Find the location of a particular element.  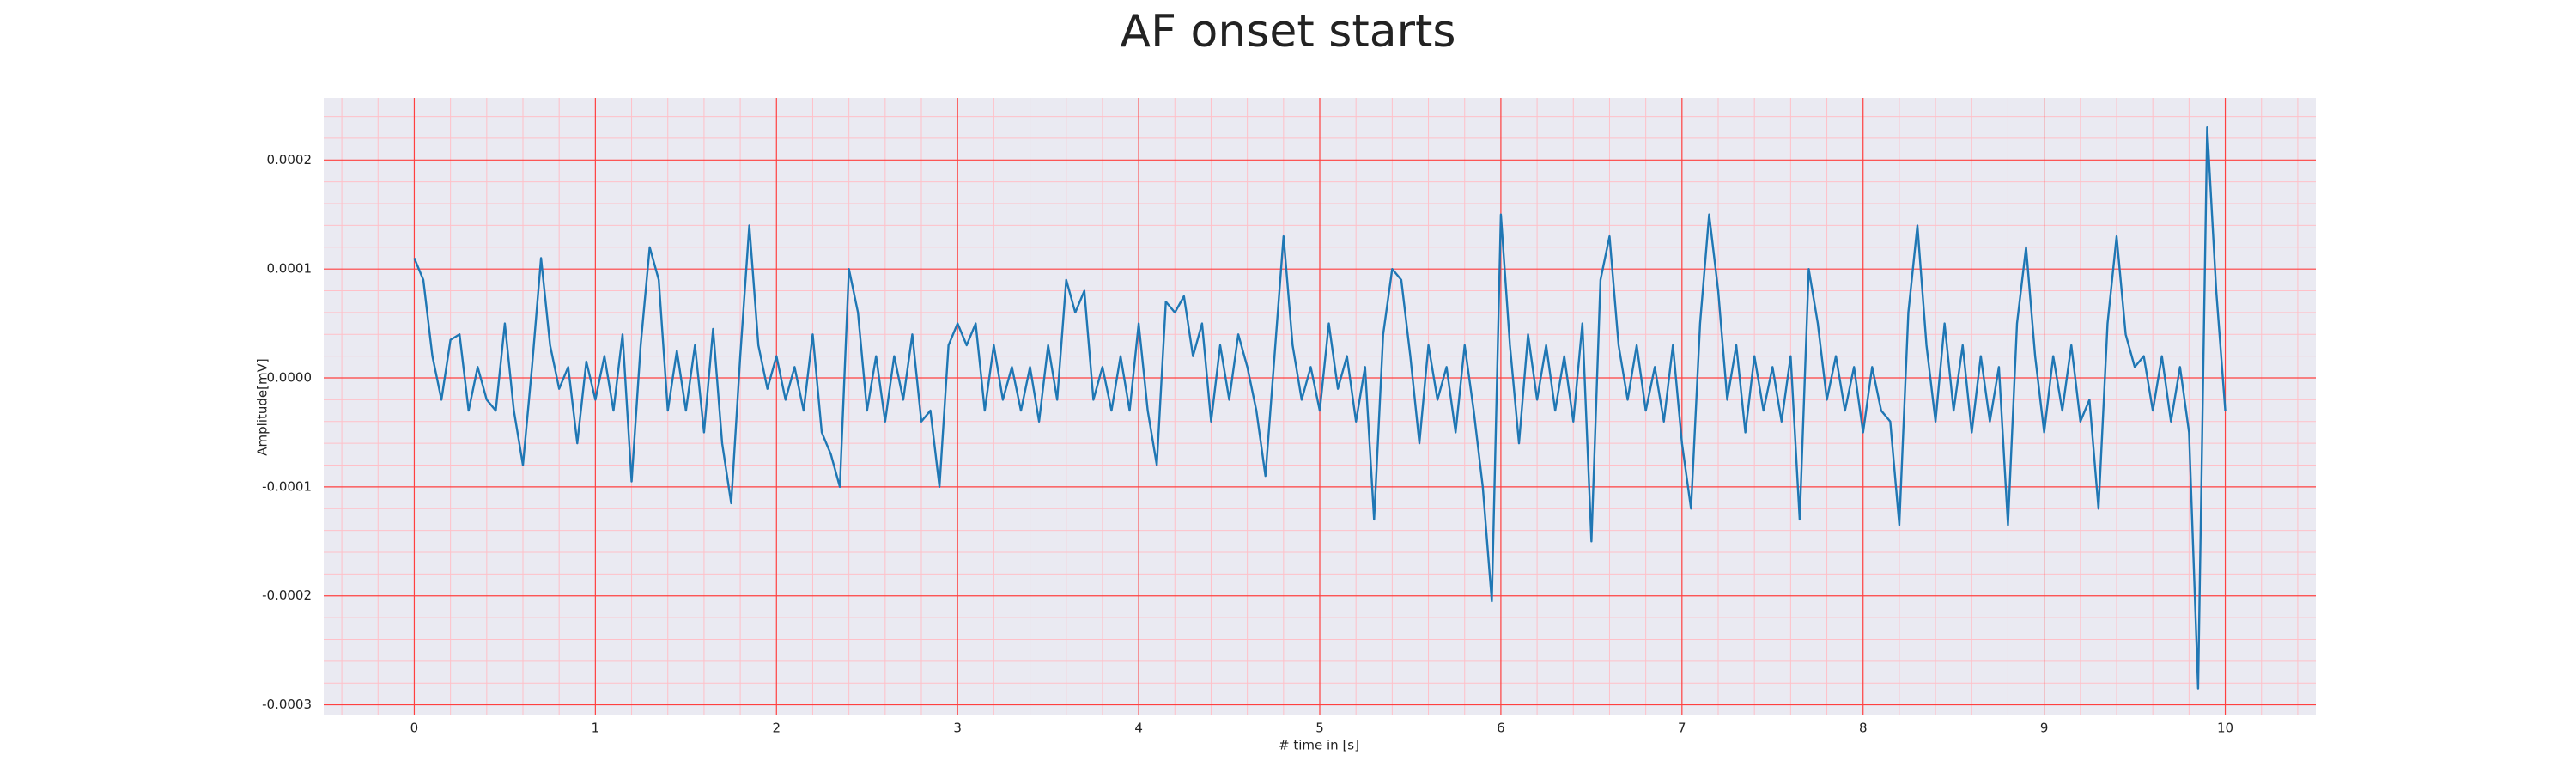

x-tick-label: 8 is located at coordinates (1864, 728).